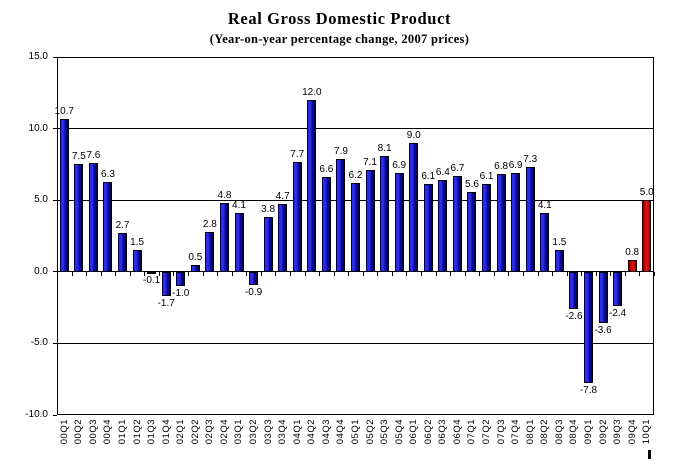 This screenshot has height=467, width=679. Describe the element at coordinates (64, 441) in the screenshot. I see `x-axis-label-00Q1: 00Q1` at that location.